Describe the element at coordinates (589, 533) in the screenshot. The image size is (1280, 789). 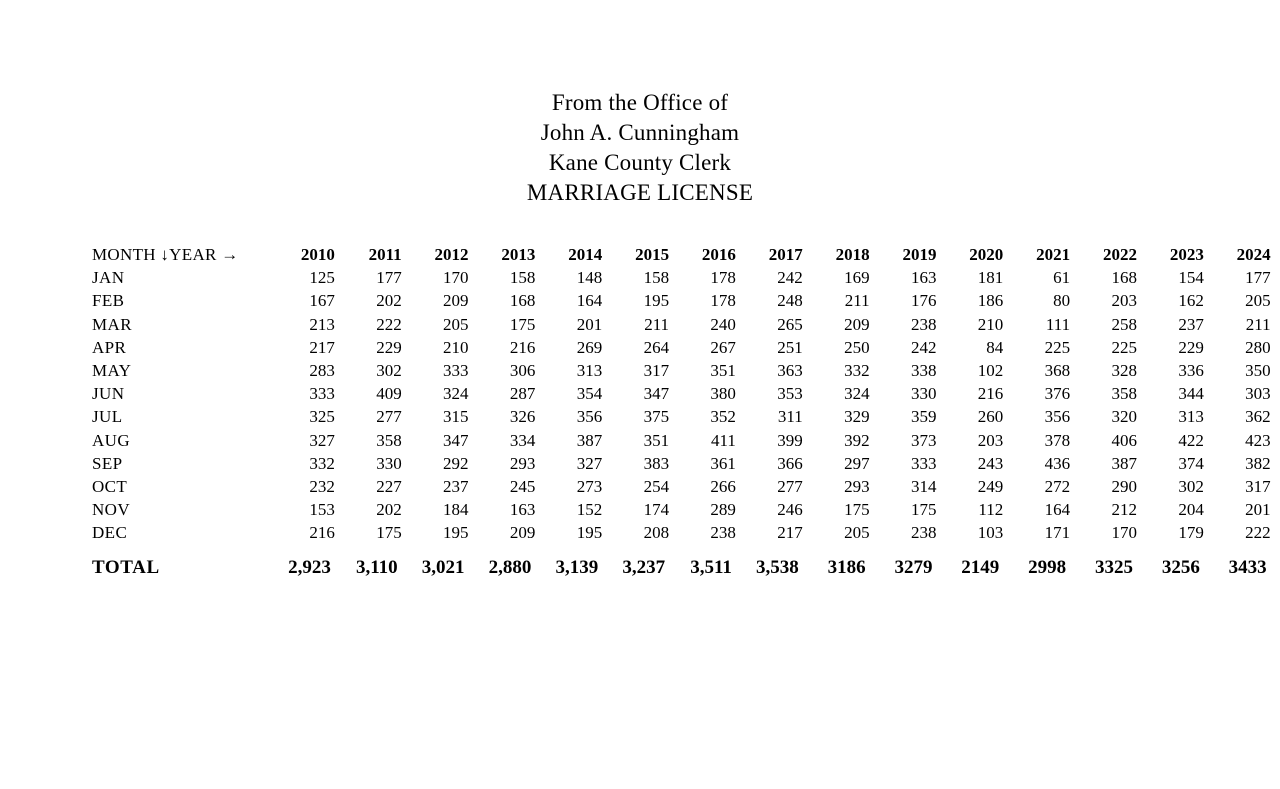
I see `cell-dec-2014: 195` at that location.